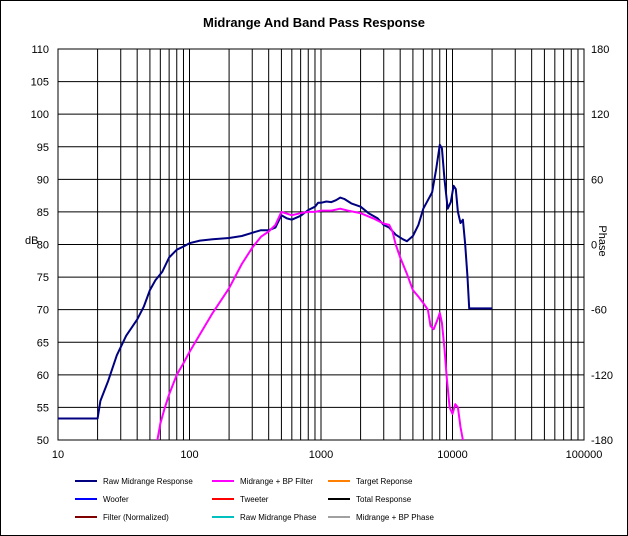  What do you see at coordinates (314, 22) in the screenshot?
I see `chart-title: Midrange And Band Pass Response` at bounding box center [314, 22].